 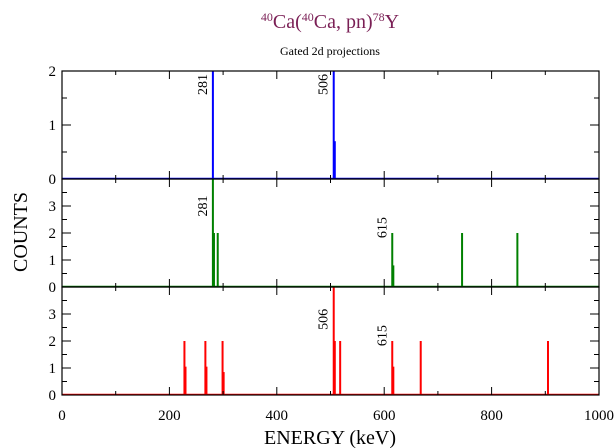 What do you see at coordinates (491, 416) in the screenshot?
I see `x-tick-label: 800` at bounding box center [491, 416].